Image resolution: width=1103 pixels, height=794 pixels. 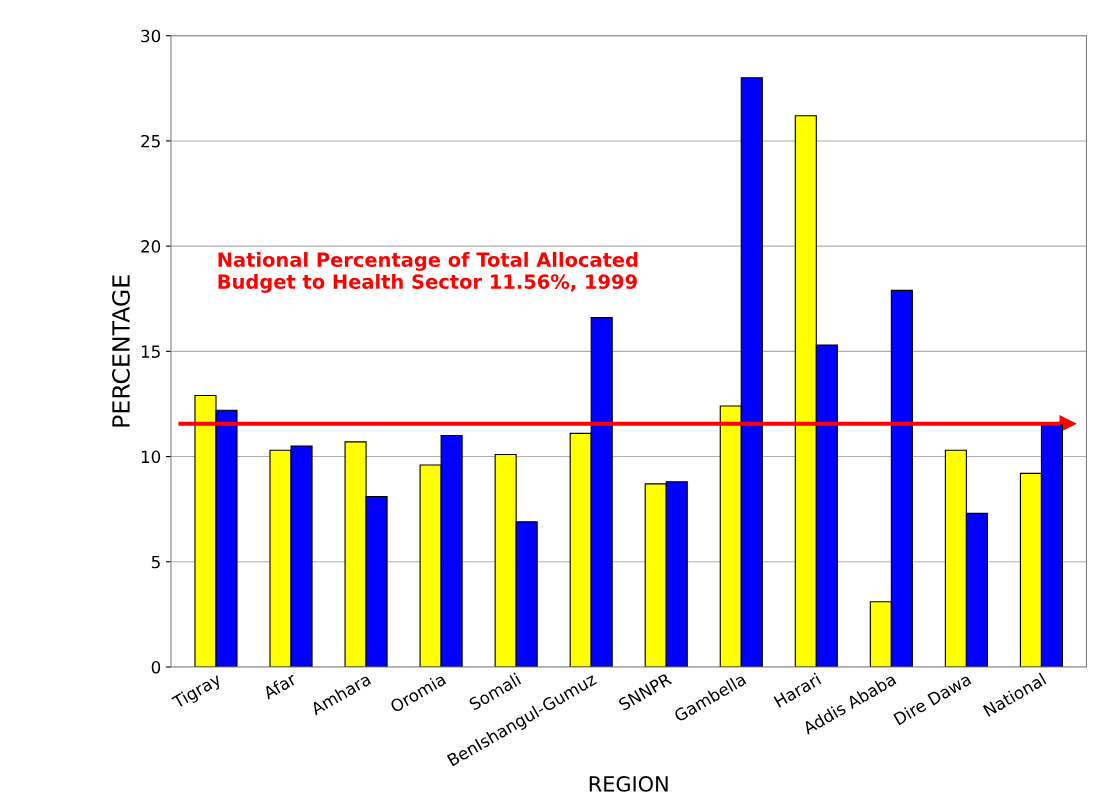 I want to click on y-tick-label: 10, so click(x=151, y=457).